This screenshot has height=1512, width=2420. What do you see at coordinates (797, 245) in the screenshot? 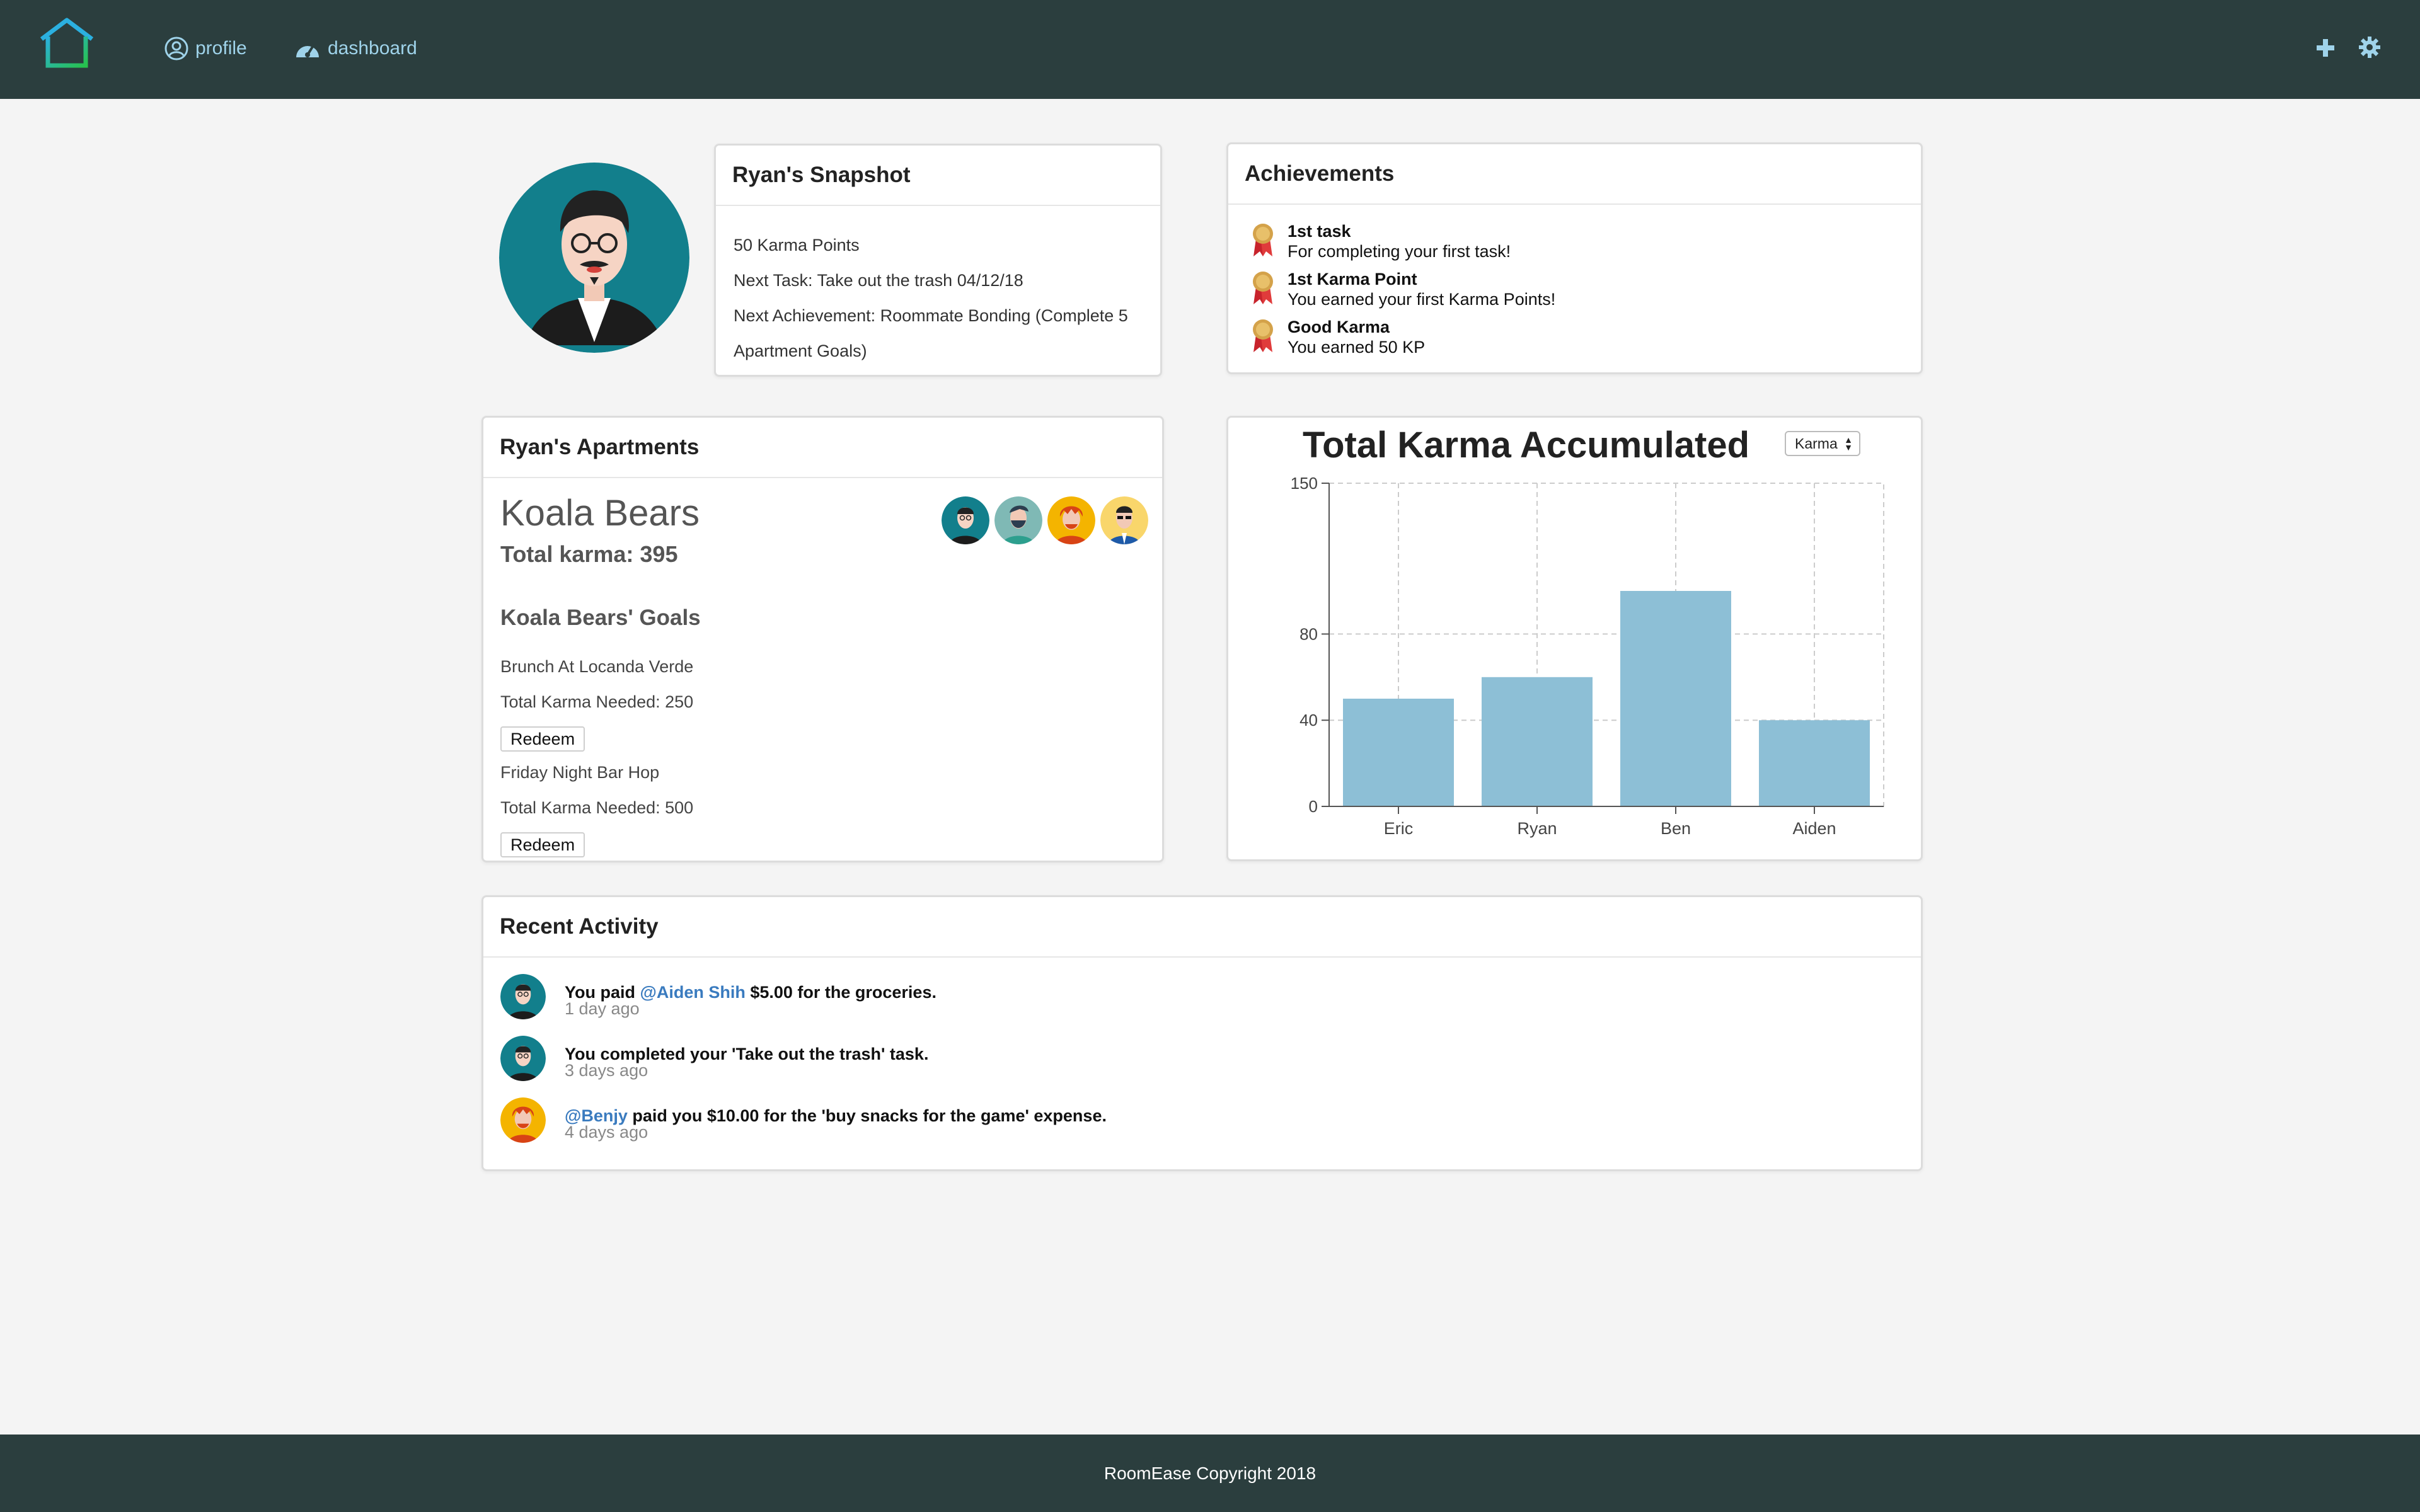
I see `karma-points-text: 50 Karma Points` at bounding box center [797, 245].